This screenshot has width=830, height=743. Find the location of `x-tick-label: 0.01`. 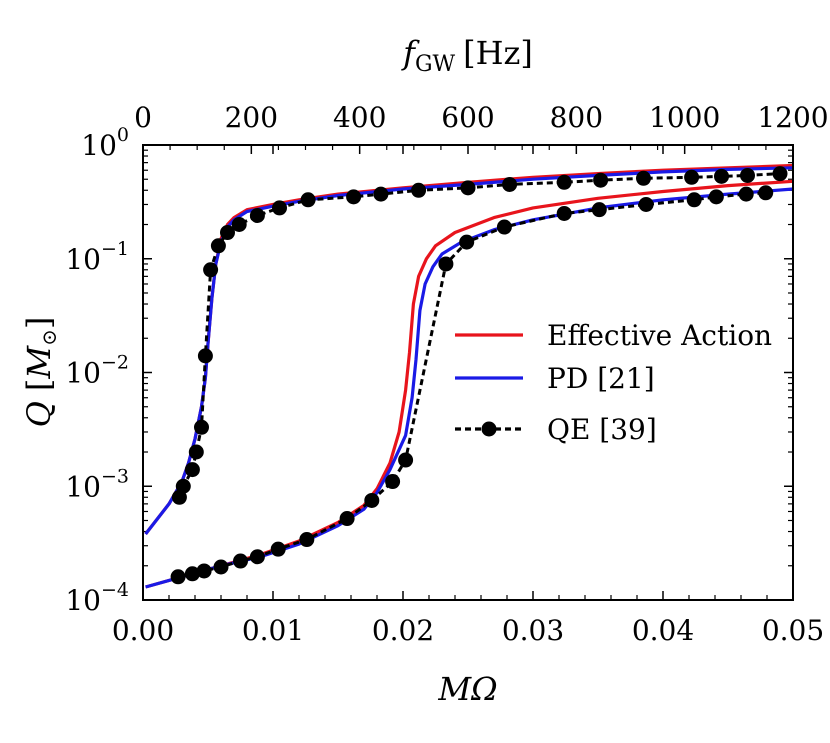

x-tick-label: 0.01 is located at coordinates (273, 630).